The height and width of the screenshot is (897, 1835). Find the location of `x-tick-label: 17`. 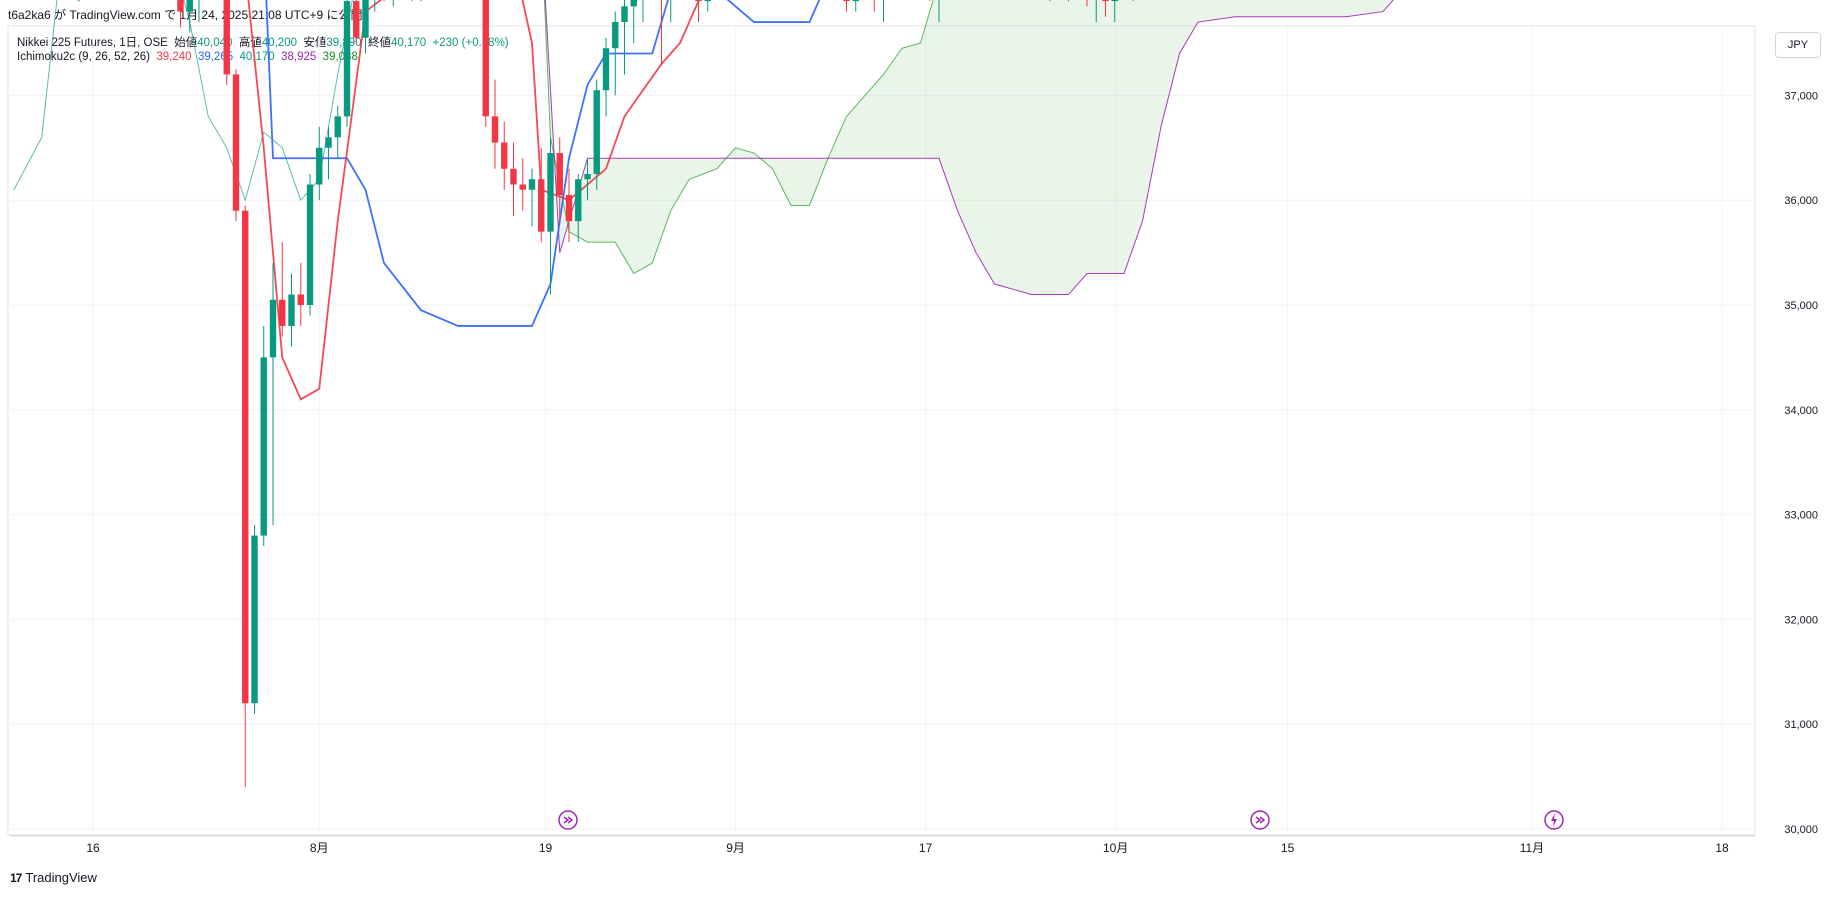

x-tick-label: 17 is located at coordinates (926, 848).